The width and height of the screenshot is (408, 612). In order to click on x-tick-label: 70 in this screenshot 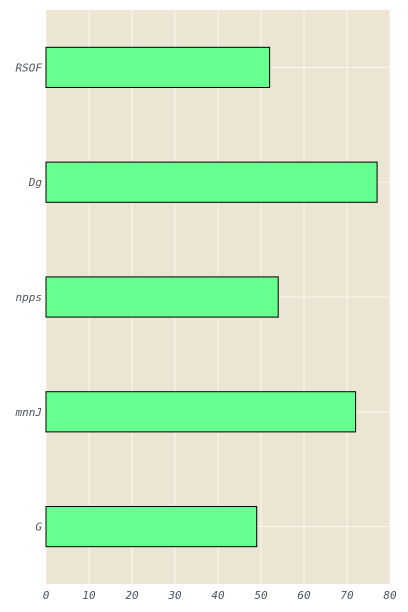, I will do `click(347, 595)`.